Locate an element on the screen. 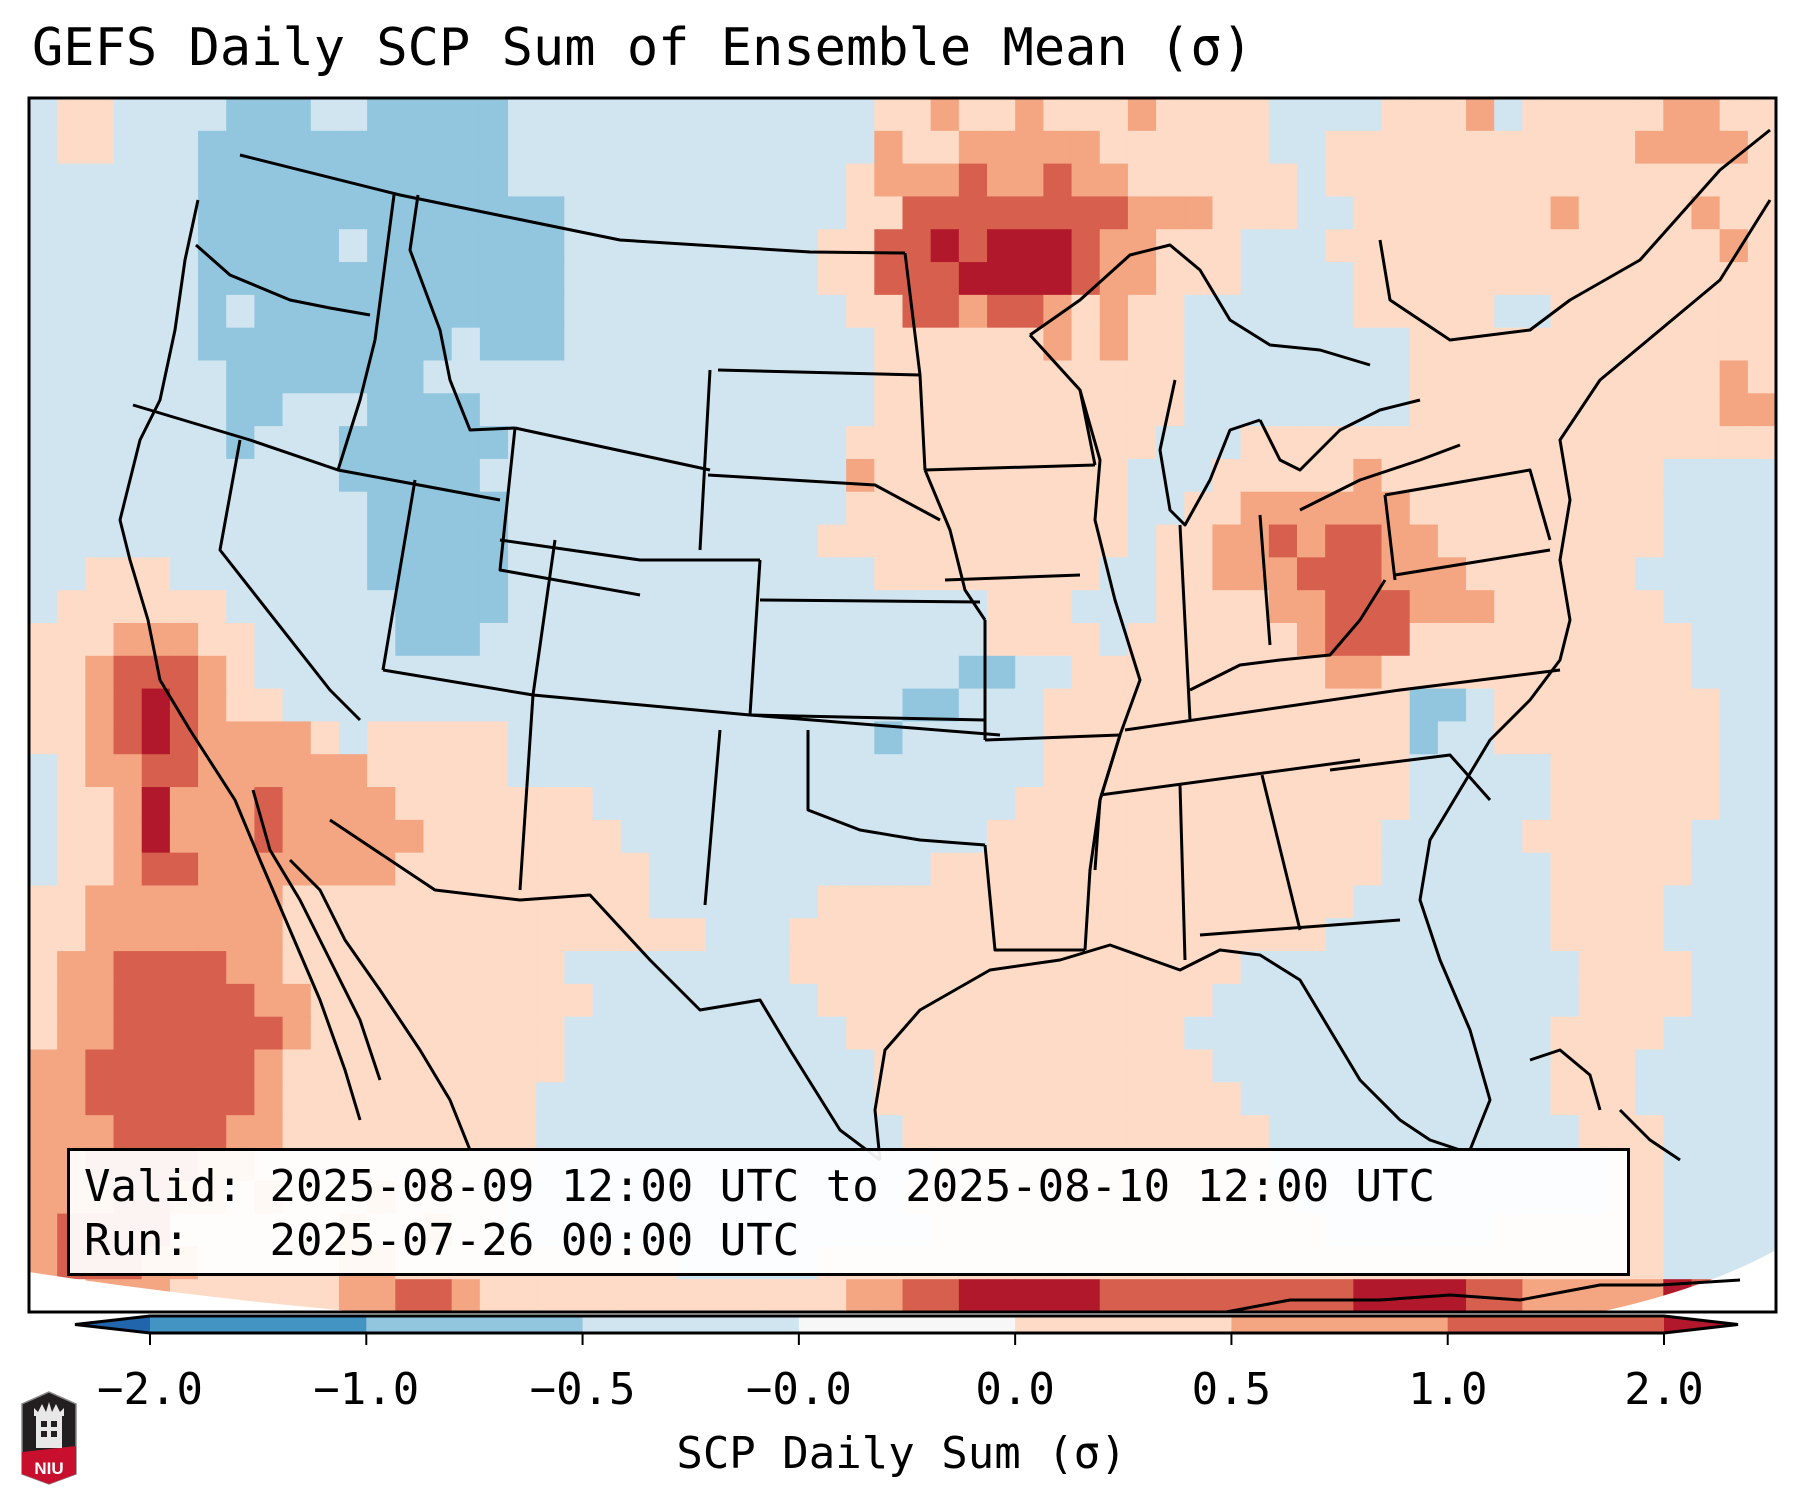 This screenshot has height=1506, width=1803. border-ut-co is located at coordinates (544, 617).